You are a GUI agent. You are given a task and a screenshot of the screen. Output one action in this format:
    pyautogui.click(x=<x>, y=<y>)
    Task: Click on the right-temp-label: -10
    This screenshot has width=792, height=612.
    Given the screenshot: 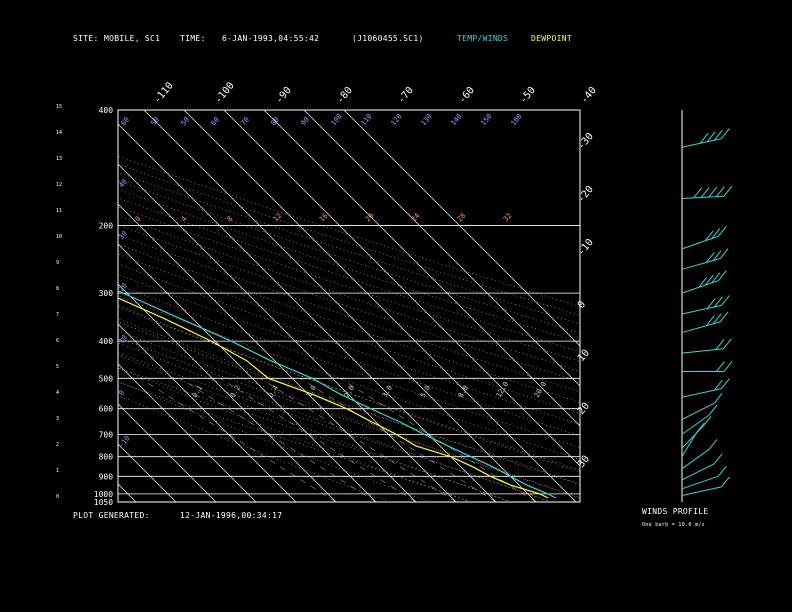 What is the action you would take?
    pyautogui.click(x=586, y=247)
    